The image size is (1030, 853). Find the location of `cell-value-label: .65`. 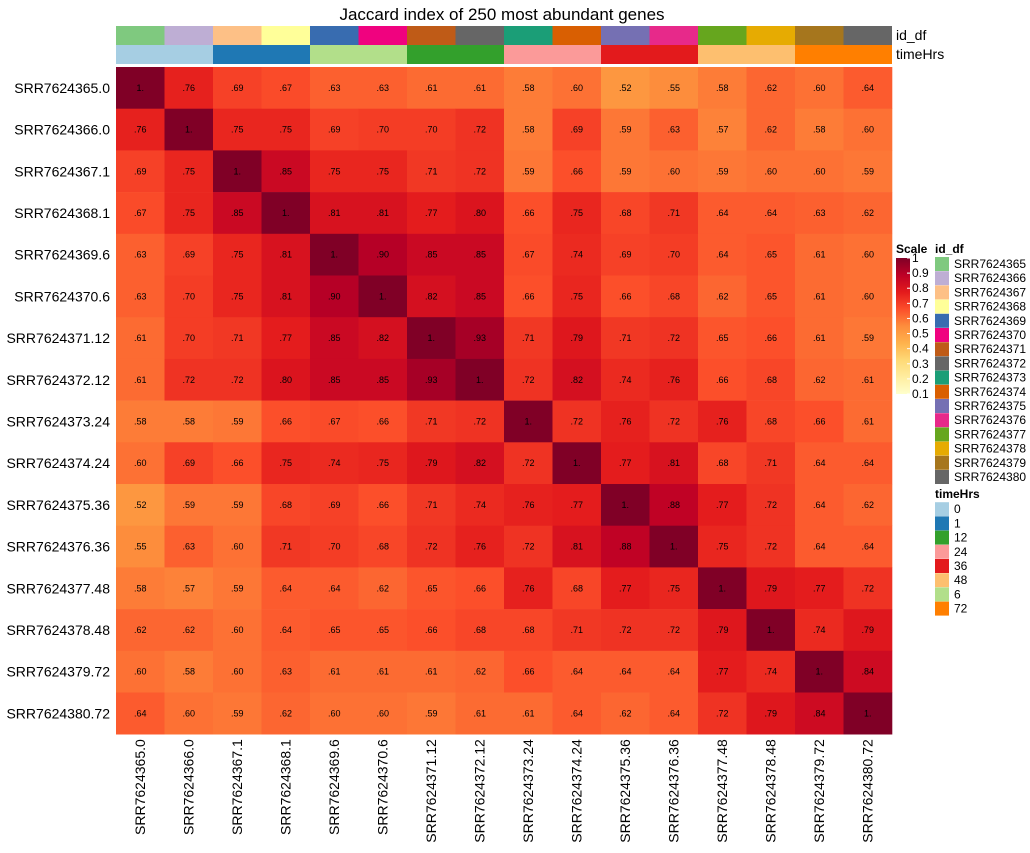

cell-value-label: .65 is located at coordinates (770, 255).